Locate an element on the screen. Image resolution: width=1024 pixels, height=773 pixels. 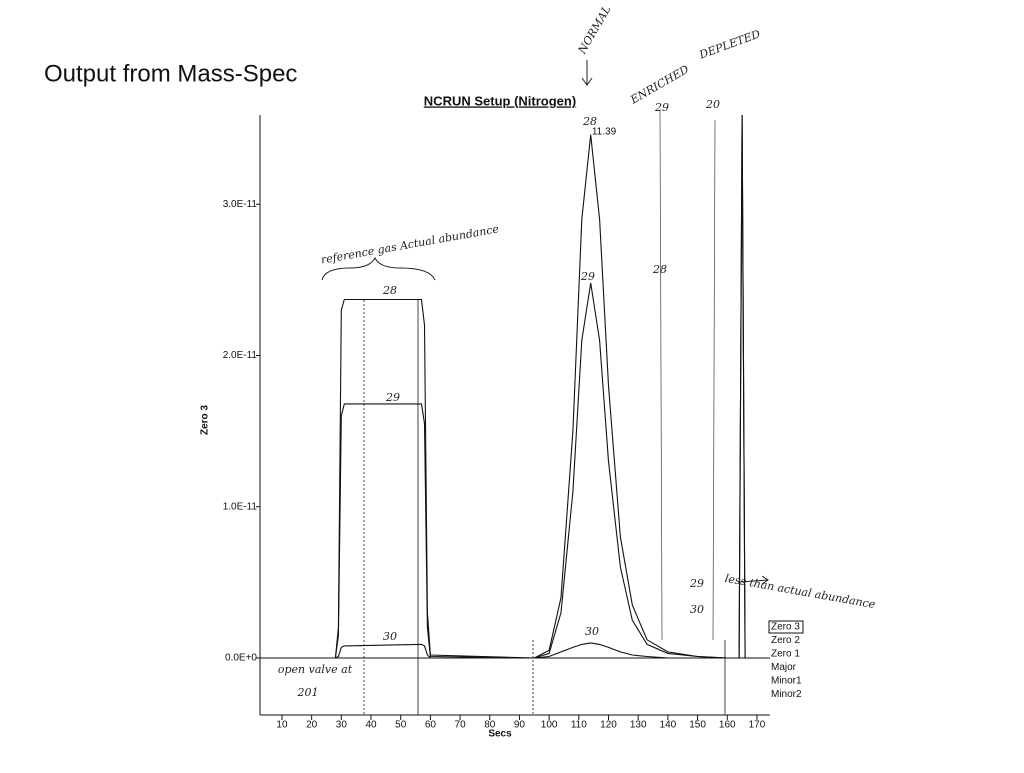
x-tick-label: 160 is located at coordinates (727, 725).